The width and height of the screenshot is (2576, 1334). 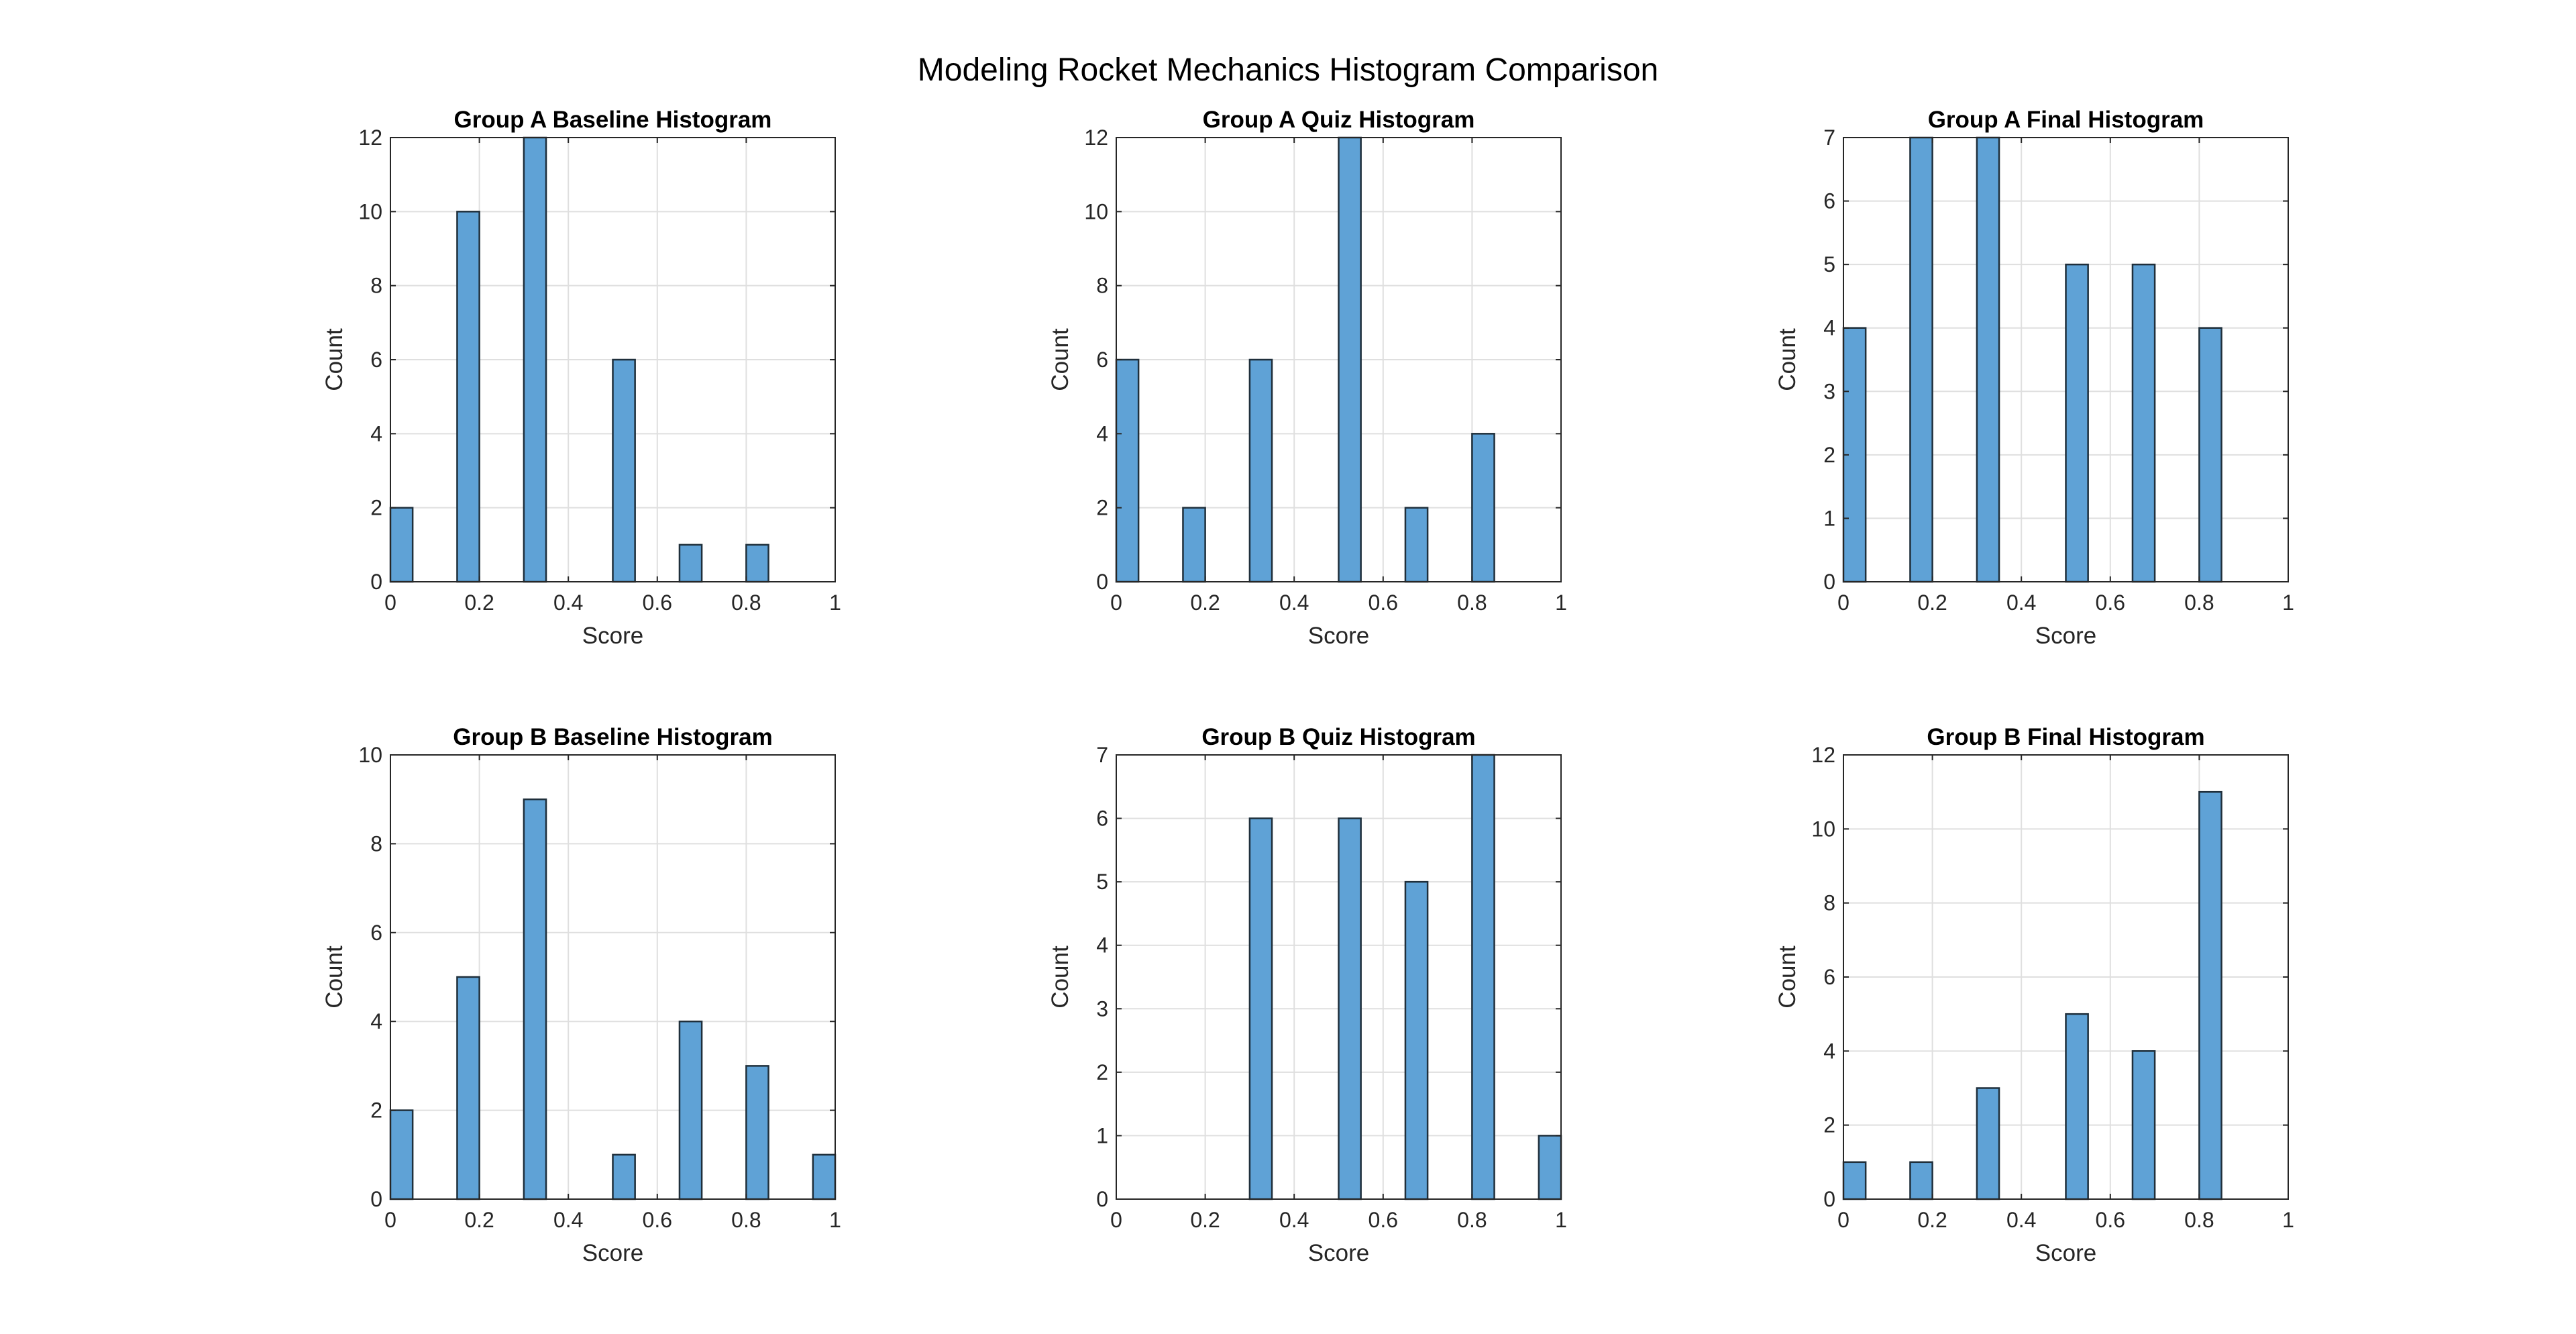 What do you see at coordinates (612, 737) in the screenshot?
I see `panel-title: Group B Baseline Histogram` at bounding box center [612, 737].